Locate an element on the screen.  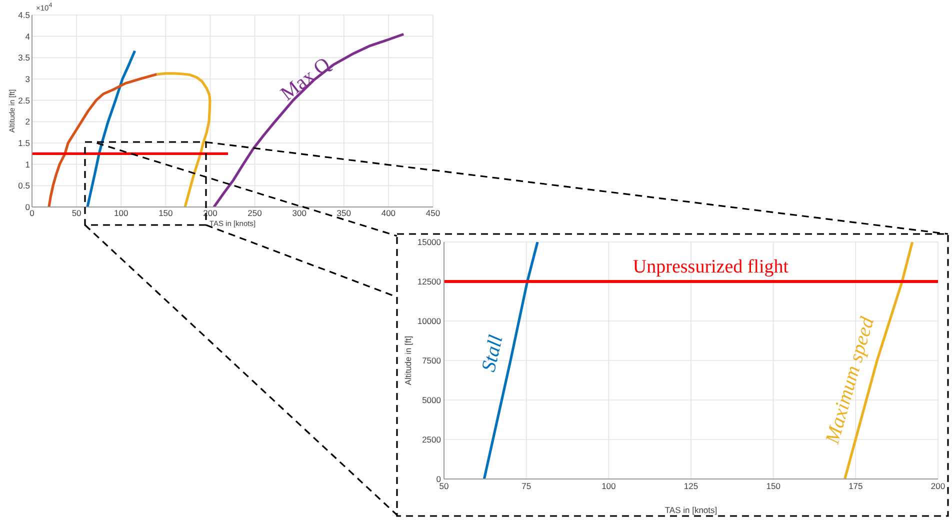
x-tick-label: 175 is located at coordinates (856, 486).